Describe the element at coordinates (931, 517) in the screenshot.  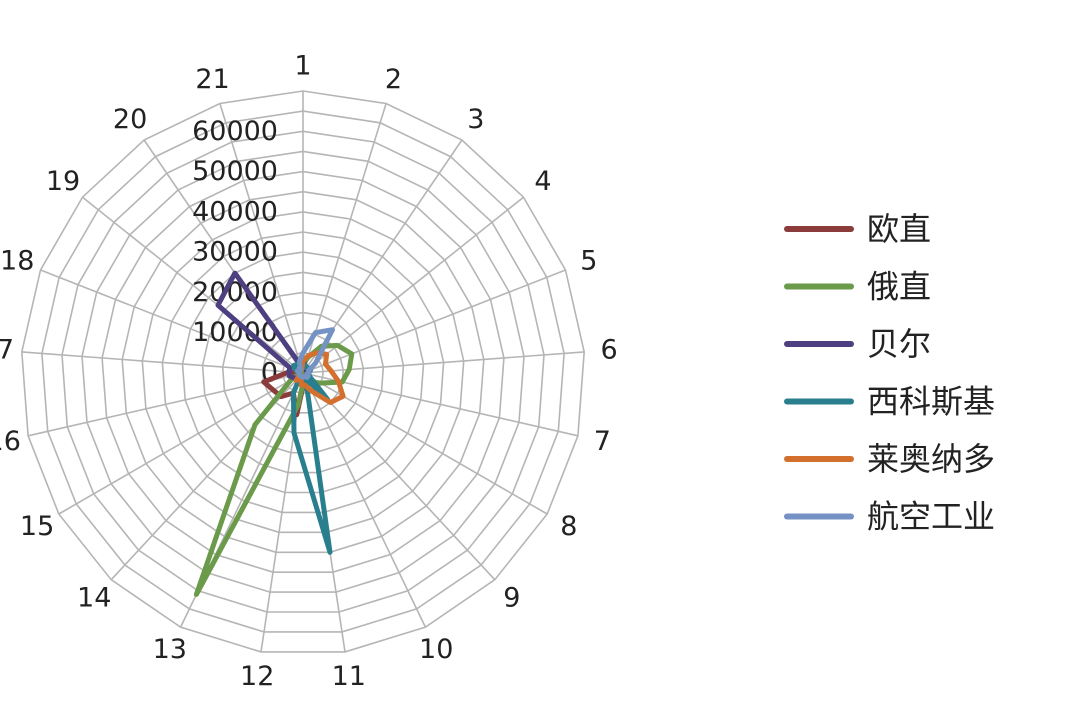
I see `legend-label: 航空工业` at that location.